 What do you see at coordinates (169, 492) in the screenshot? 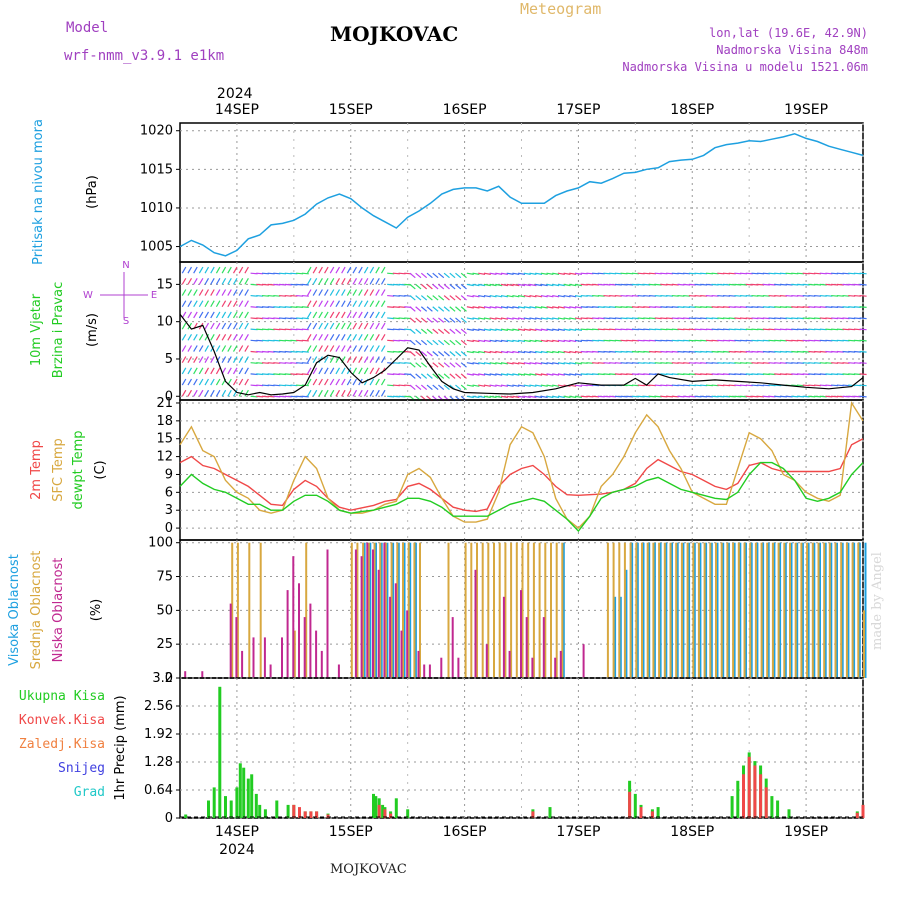
I see `temperature-ytick-label: 6` at bounding box center [169, 492].